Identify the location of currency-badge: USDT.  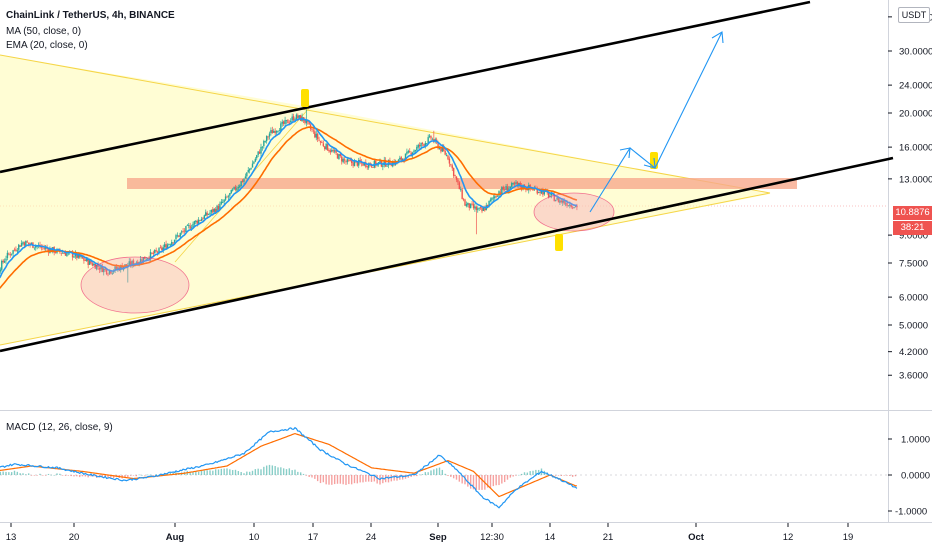
(914, 15).